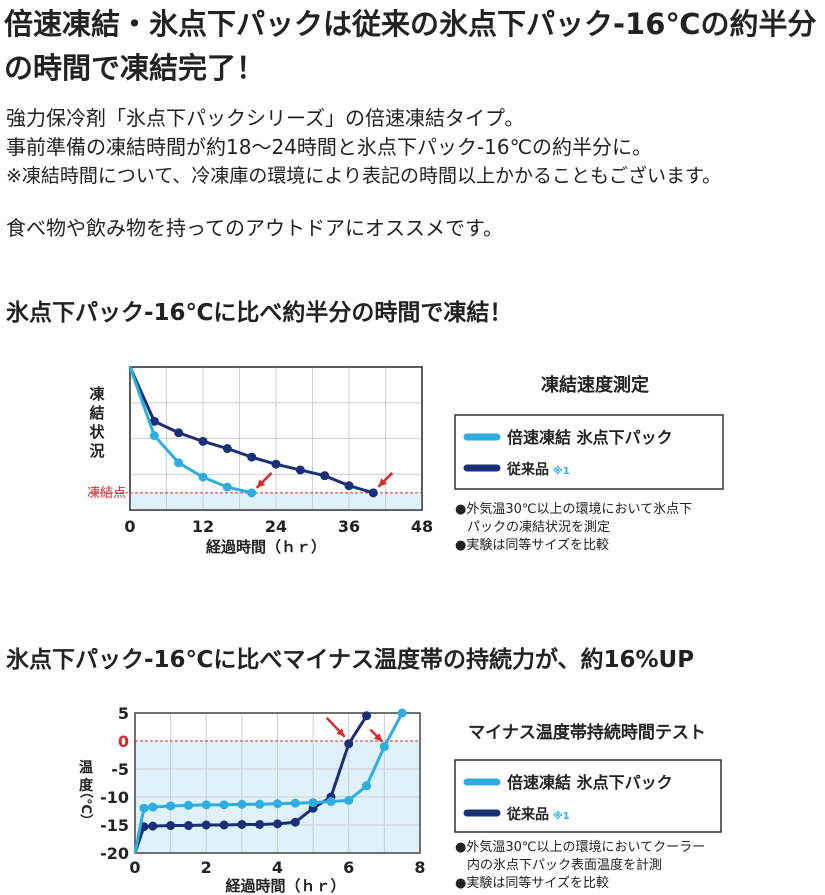 This screenshot has height=895, width=825. Describe the element at coordinates (382, 482) in the screenshot. I see `arrow-conventional-end-head` at that location.